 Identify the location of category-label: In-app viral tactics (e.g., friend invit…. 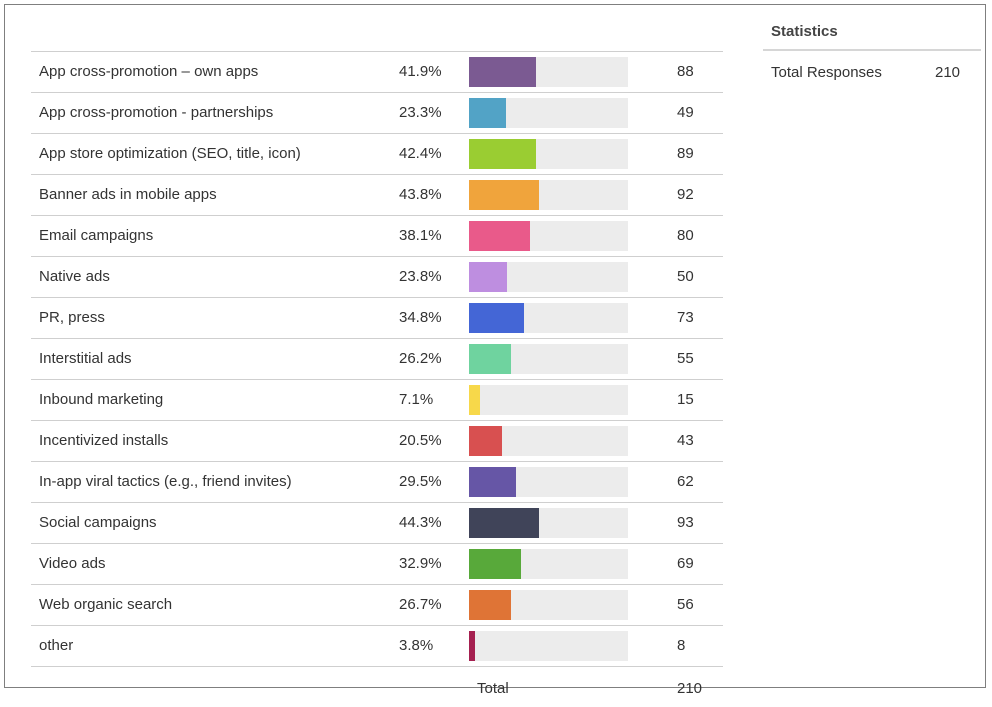
(165, 481).